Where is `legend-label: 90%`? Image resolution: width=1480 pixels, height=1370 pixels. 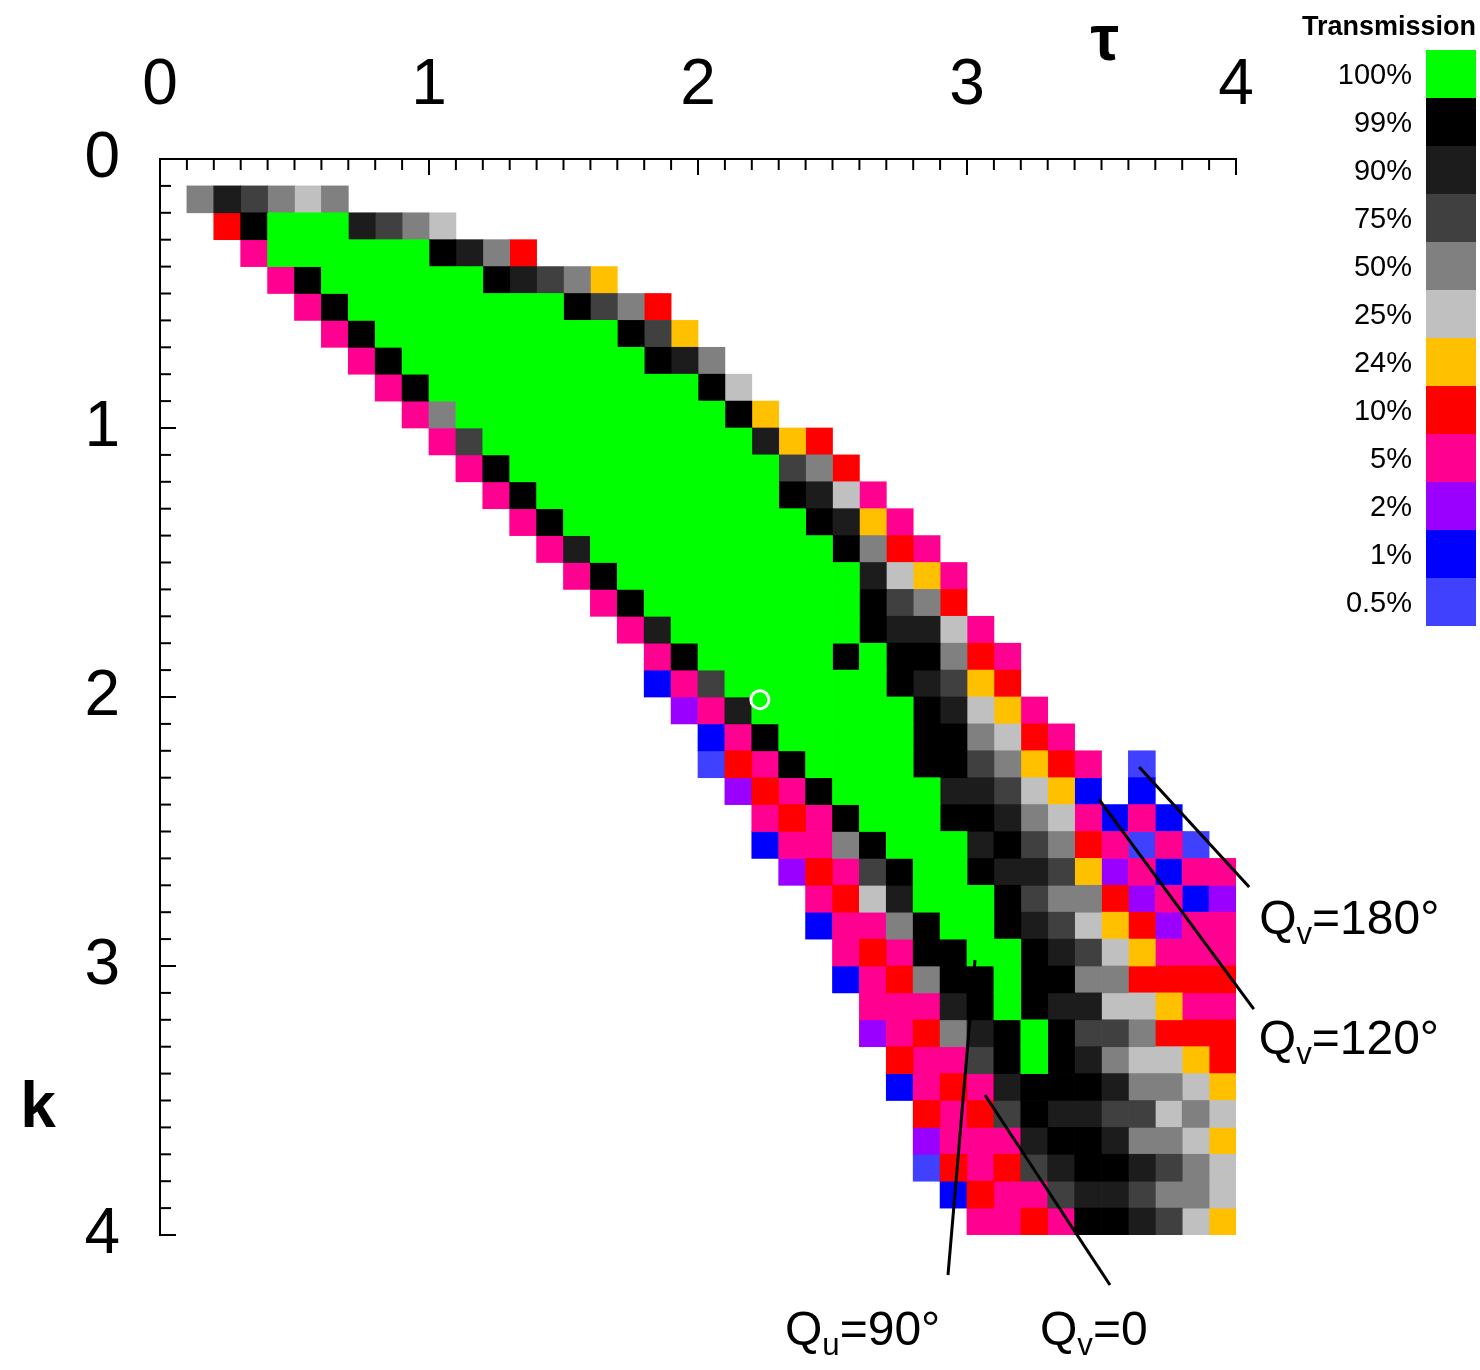
legend-label: 90% is located at coordinates (1382, 170).